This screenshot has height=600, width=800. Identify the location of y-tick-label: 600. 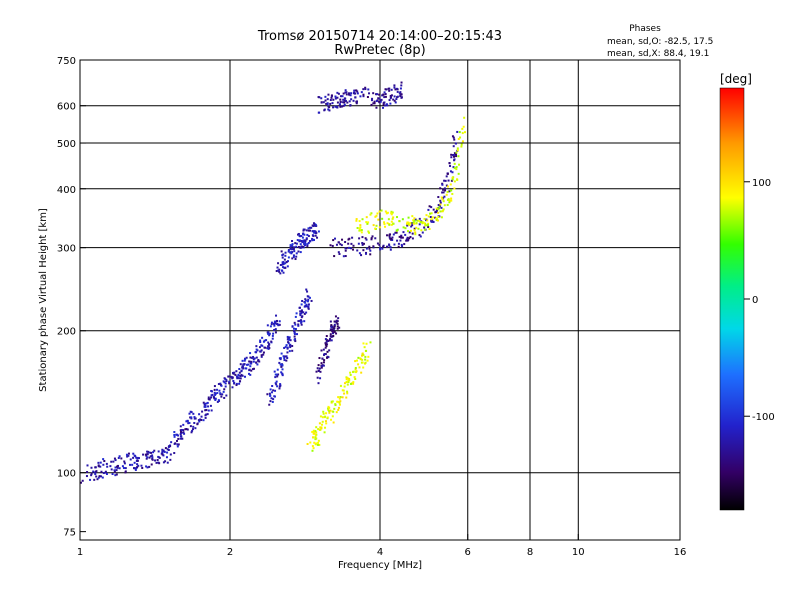
(66, 107).